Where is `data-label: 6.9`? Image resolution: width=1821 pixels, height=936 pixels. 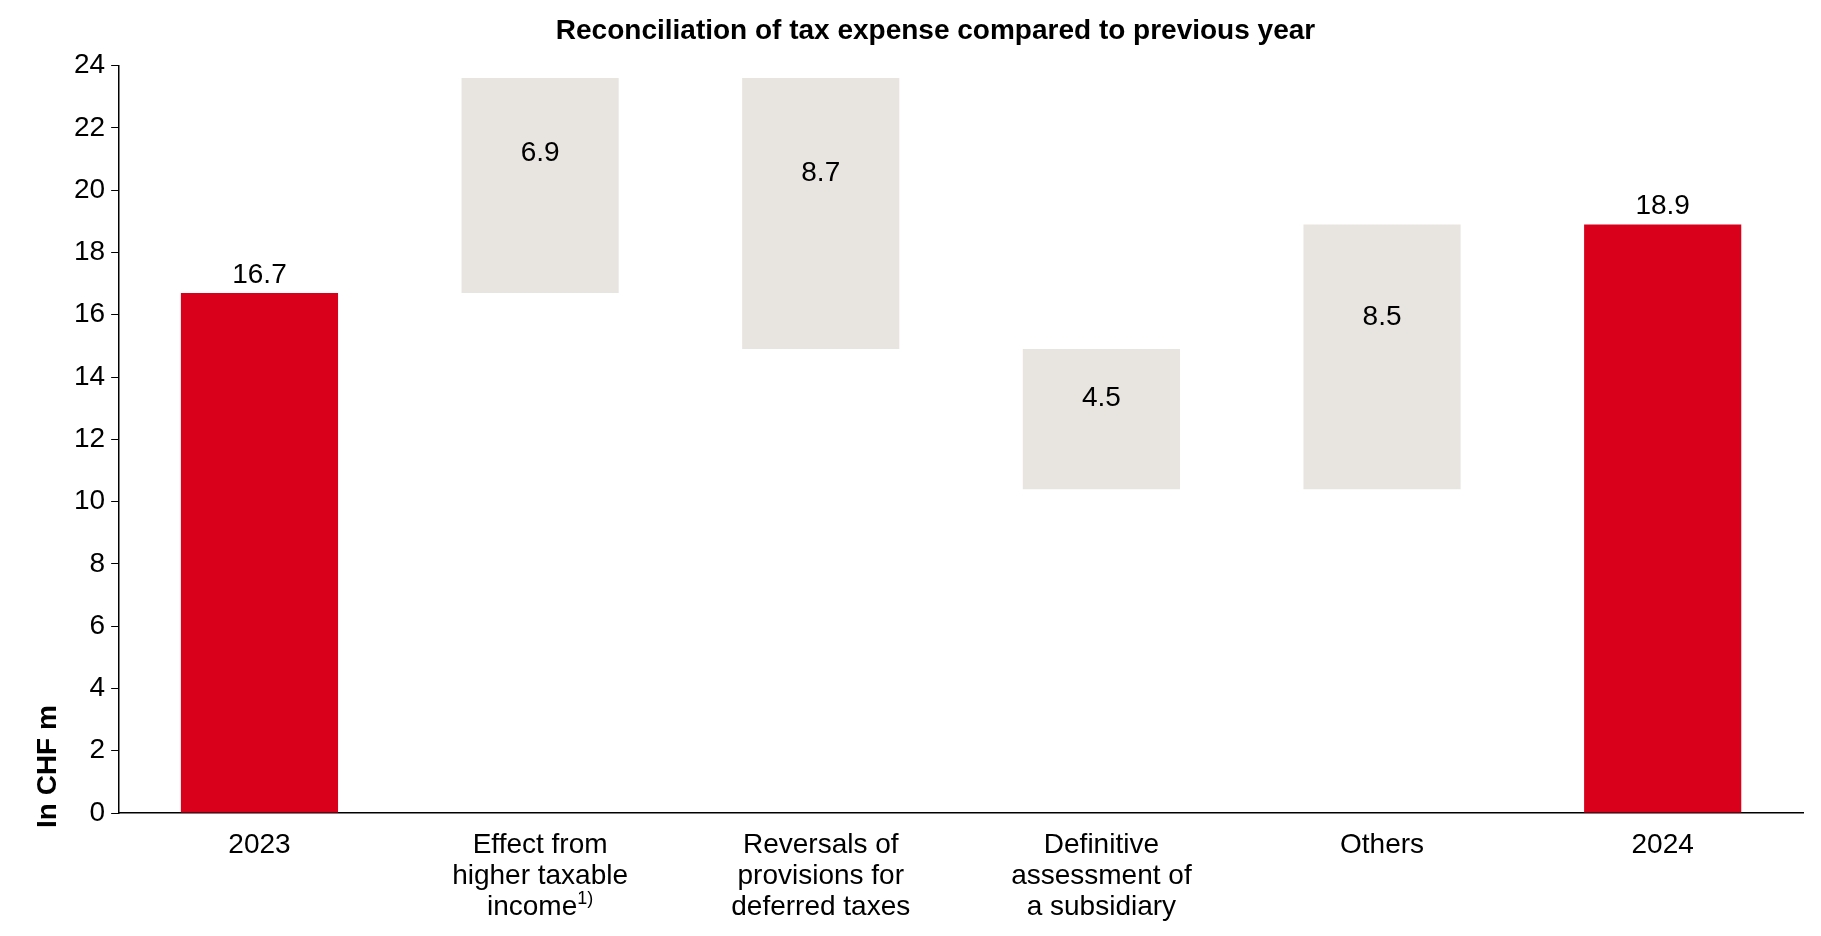
data-label: 6.9 is located at coordinates (540, 151).